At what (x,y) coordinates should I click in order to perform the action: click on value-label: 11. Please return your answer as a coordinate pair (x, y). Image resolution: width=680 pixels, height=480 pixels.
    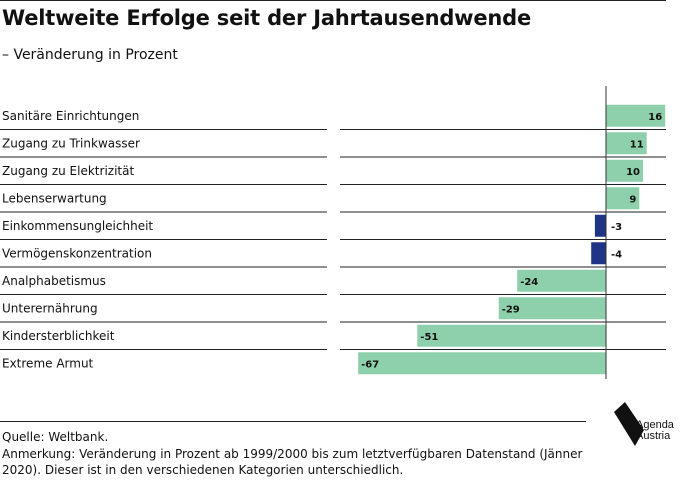
    Looking at the image, I should click on (637, 144).